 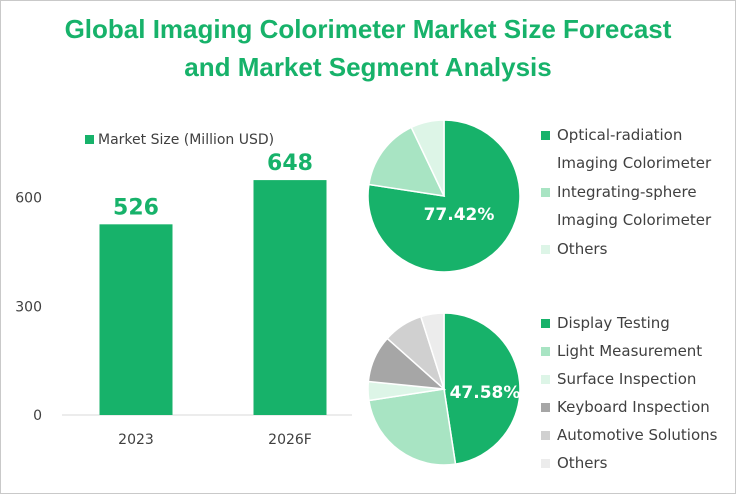 I want to click on pie-application-legend-label: Light Measurement, so click(x=629, y=351).